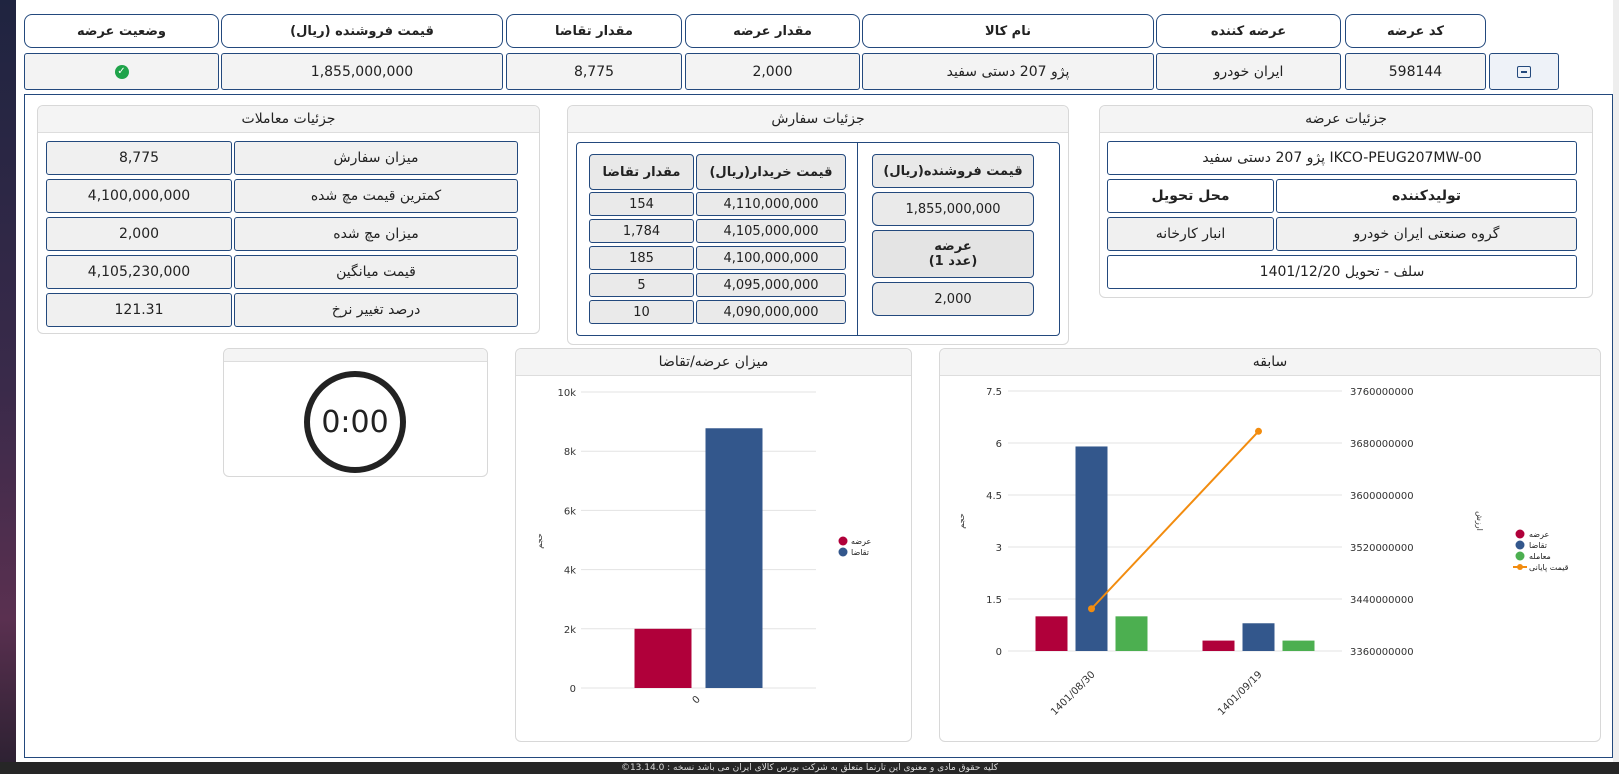 The height and width of the screenshot is (774, 1619). Describe the element at coordinates (663, 658) in the screenshot. I see `bar-offer` at that location.